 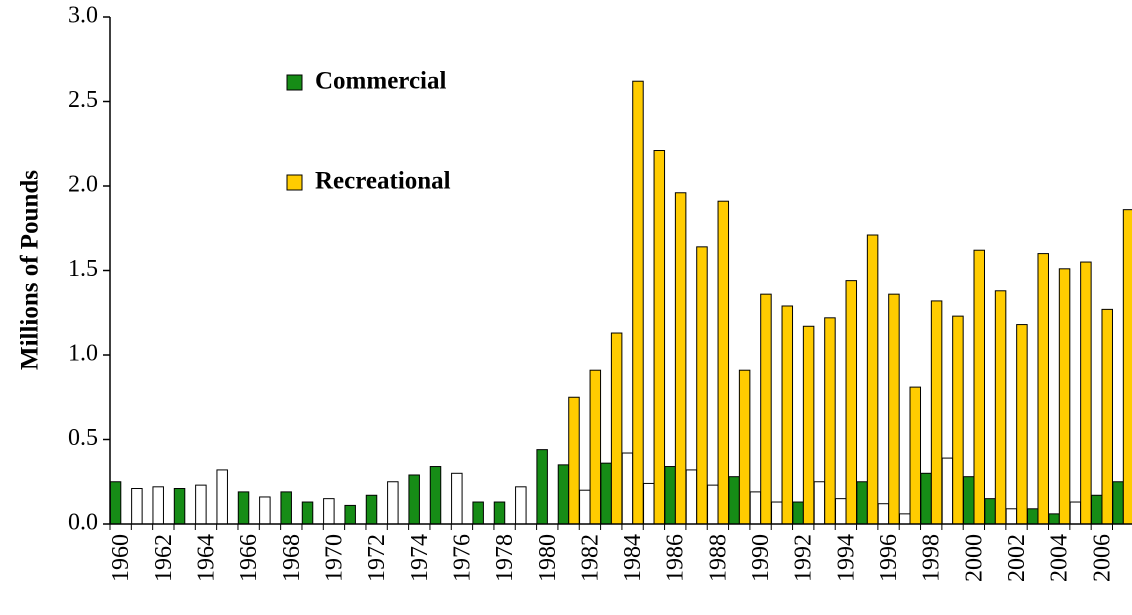 I want to click on x-tick-label: 1960, so click(x=121, y=558).